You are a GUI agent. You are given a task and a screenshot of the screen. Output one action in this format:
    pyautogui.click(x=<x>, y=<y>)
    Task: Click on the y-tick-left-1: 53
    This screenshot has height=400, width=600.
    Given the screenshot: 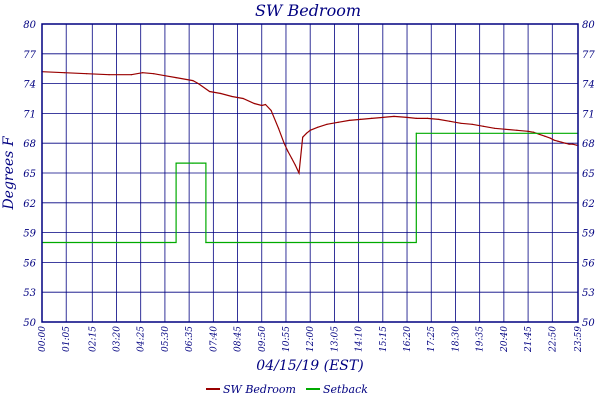 What is the action you would take?
    pyautogui.click(x=29, y=293)
    